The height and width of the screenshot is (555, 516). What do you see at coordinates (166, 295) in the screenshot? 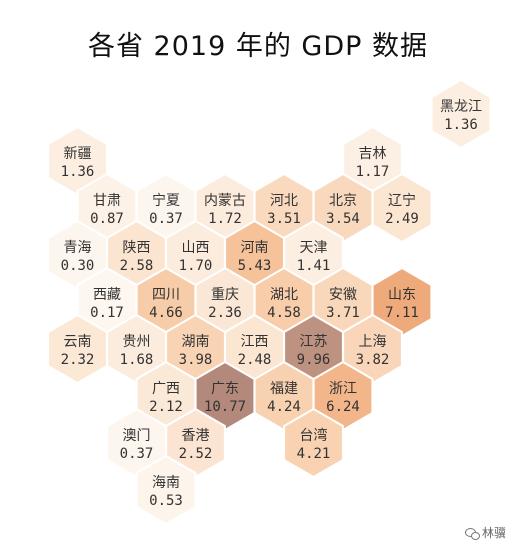
I see `province-name: 四川` at bounding box center [166, 295].